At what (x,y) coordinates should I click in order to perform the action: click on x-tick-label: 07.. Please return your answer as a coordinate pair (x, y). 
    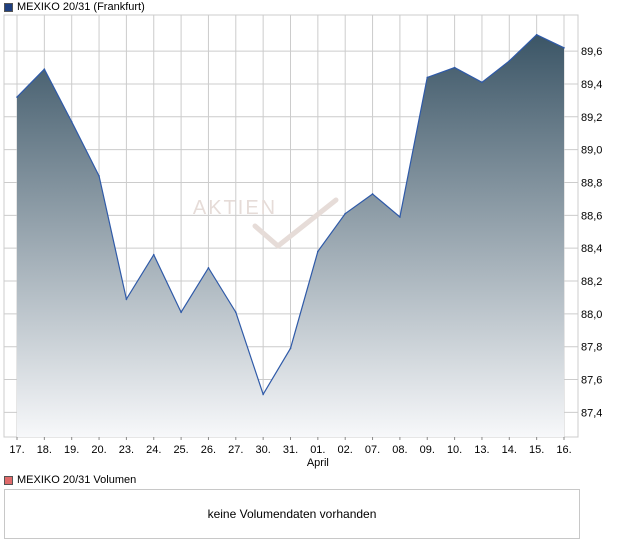
    Looking at the image, I should click on (372, 450).